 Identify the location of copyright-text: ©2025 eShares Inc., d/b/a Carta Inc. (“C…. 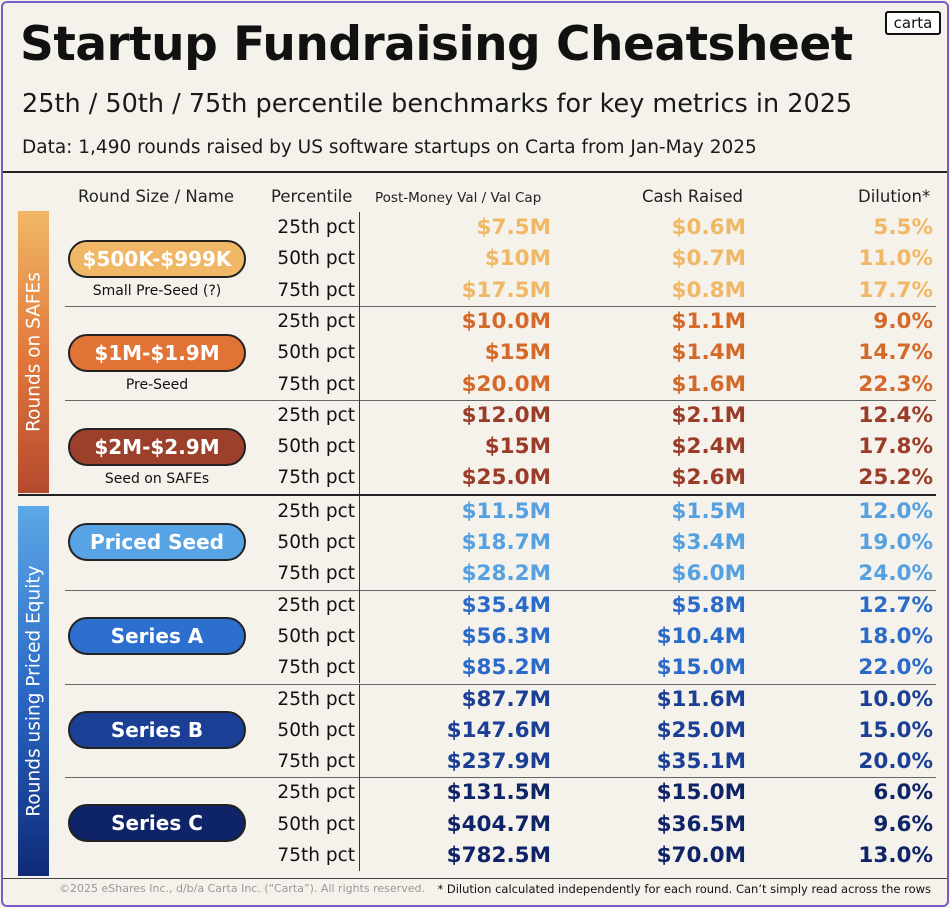
(242, 888).